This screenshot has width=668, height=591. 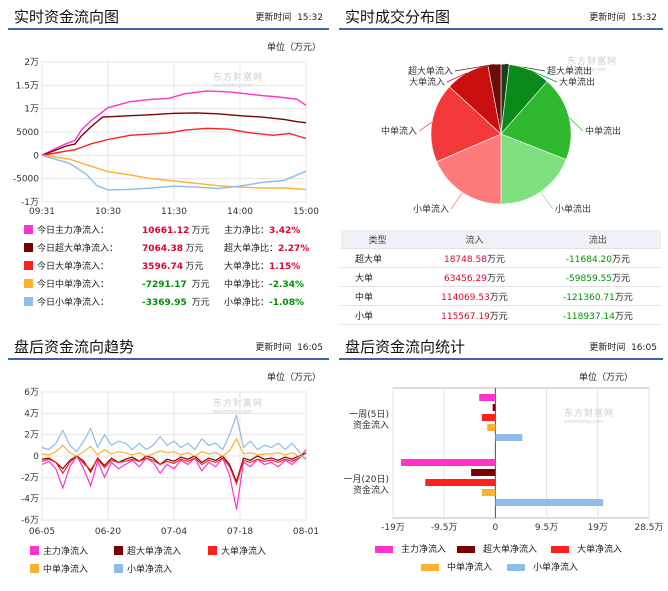 What do you see at coordinates (474, 277) in the screenshot?
I see `row-inflow: 63456.29万元` at bounding box center [474, 277].